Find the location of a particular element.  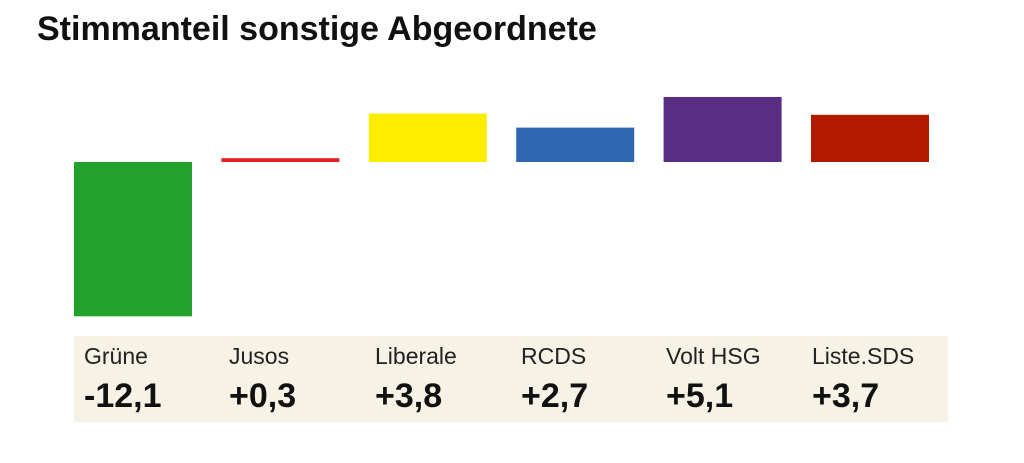

bar-rcds is located at coordinates (575, 144).